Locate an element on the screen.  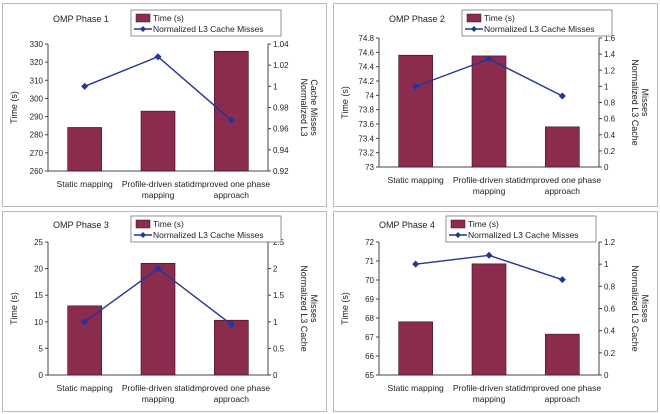
y2-tick-label: 0.2 is located at coordinates (610, 151).